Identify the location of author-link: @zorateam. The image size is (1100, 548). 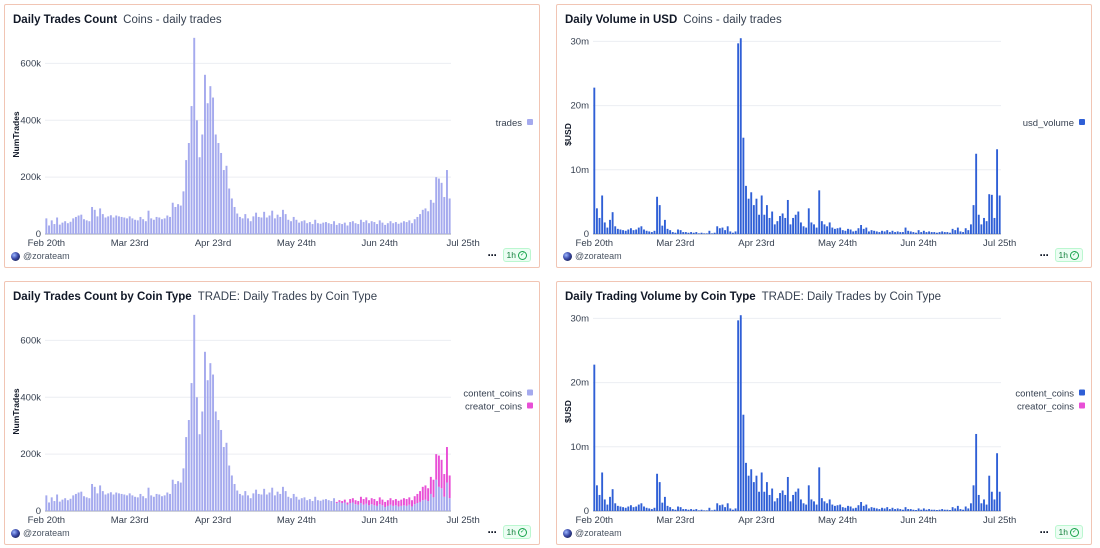
(592, 533).